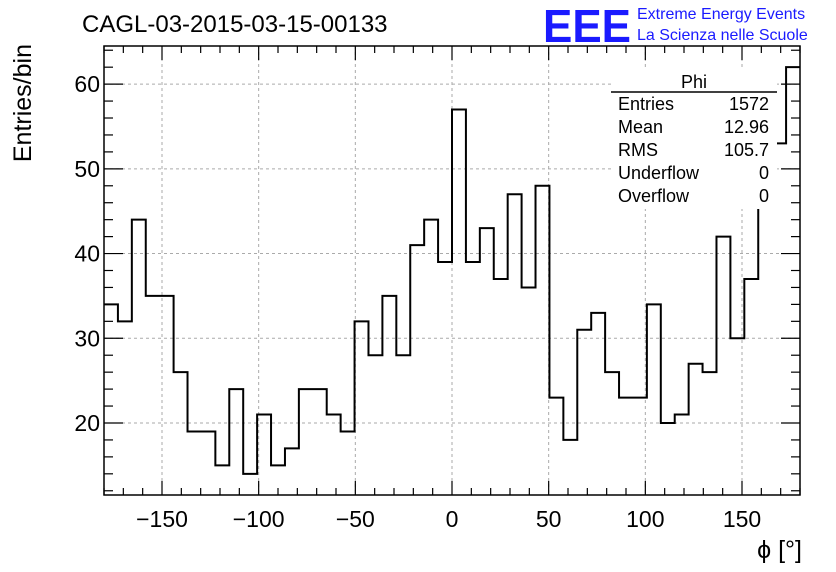 This screenshot has width=836, height=572. Describe the element at coordinates (640, 127) in the screenshot. I see `stats-row-label: Mean` at that location.